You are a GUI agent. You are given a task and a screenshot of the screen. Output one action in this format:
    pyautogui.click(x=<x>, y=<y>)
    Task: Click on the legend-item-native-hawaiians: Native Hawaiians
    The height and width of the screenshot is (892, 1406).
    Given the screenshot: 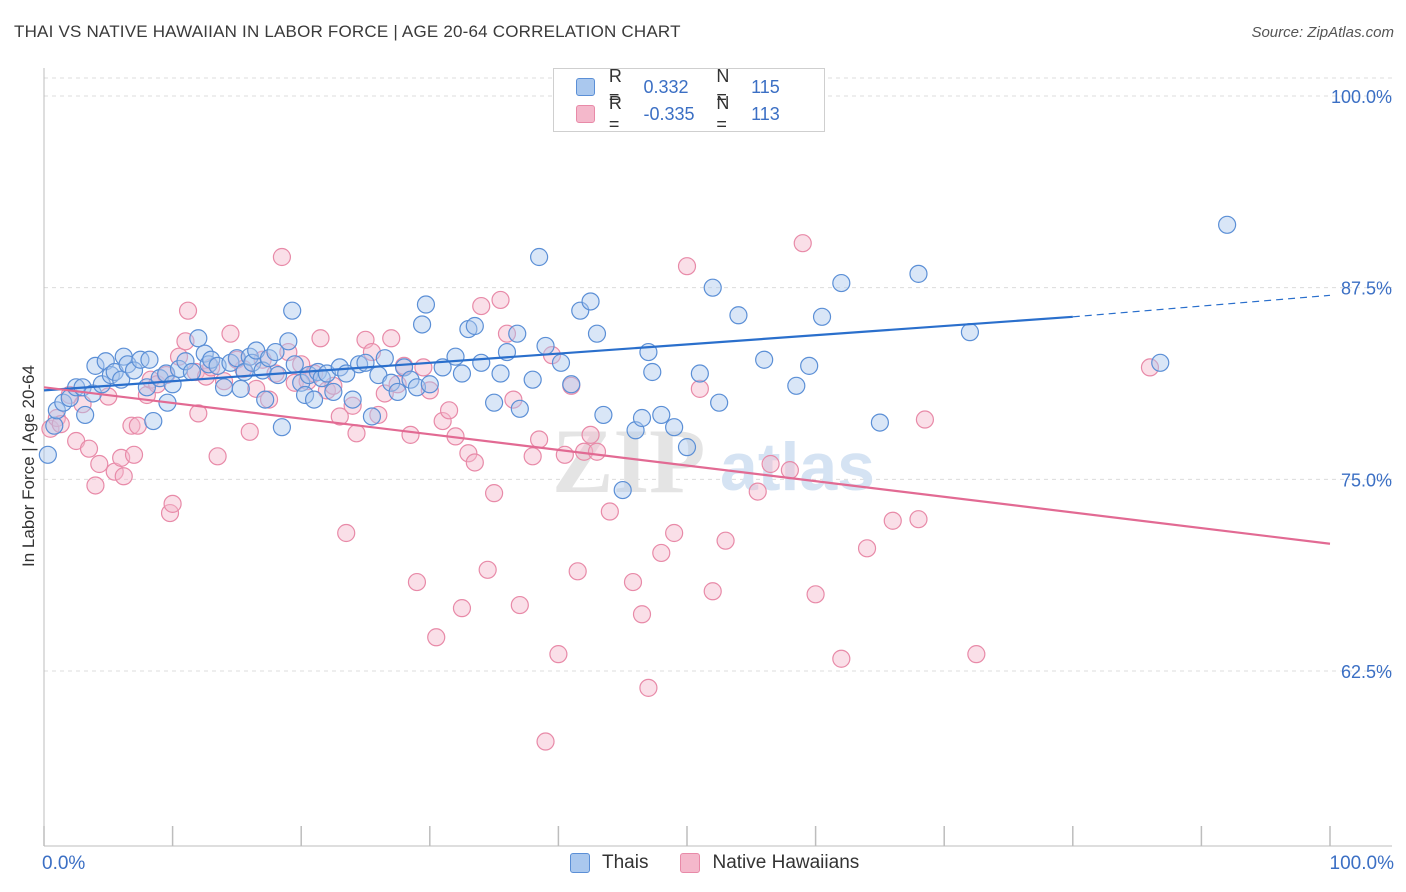 What is the action you would take?
    pyautogui.click(x=769, y=863)
    